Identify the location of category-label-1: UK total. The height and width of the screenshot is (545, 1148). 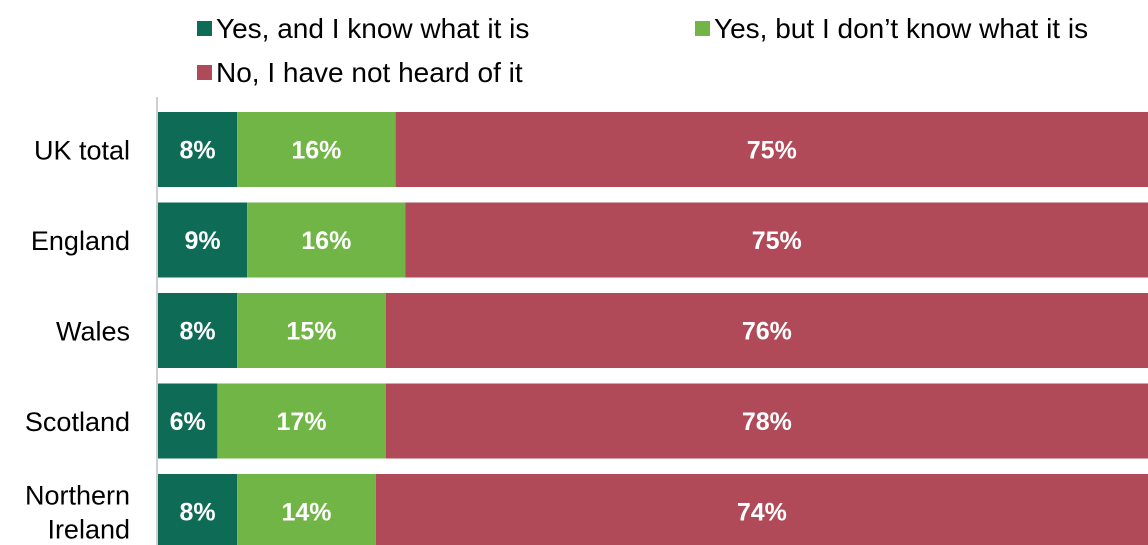
(82, 151).